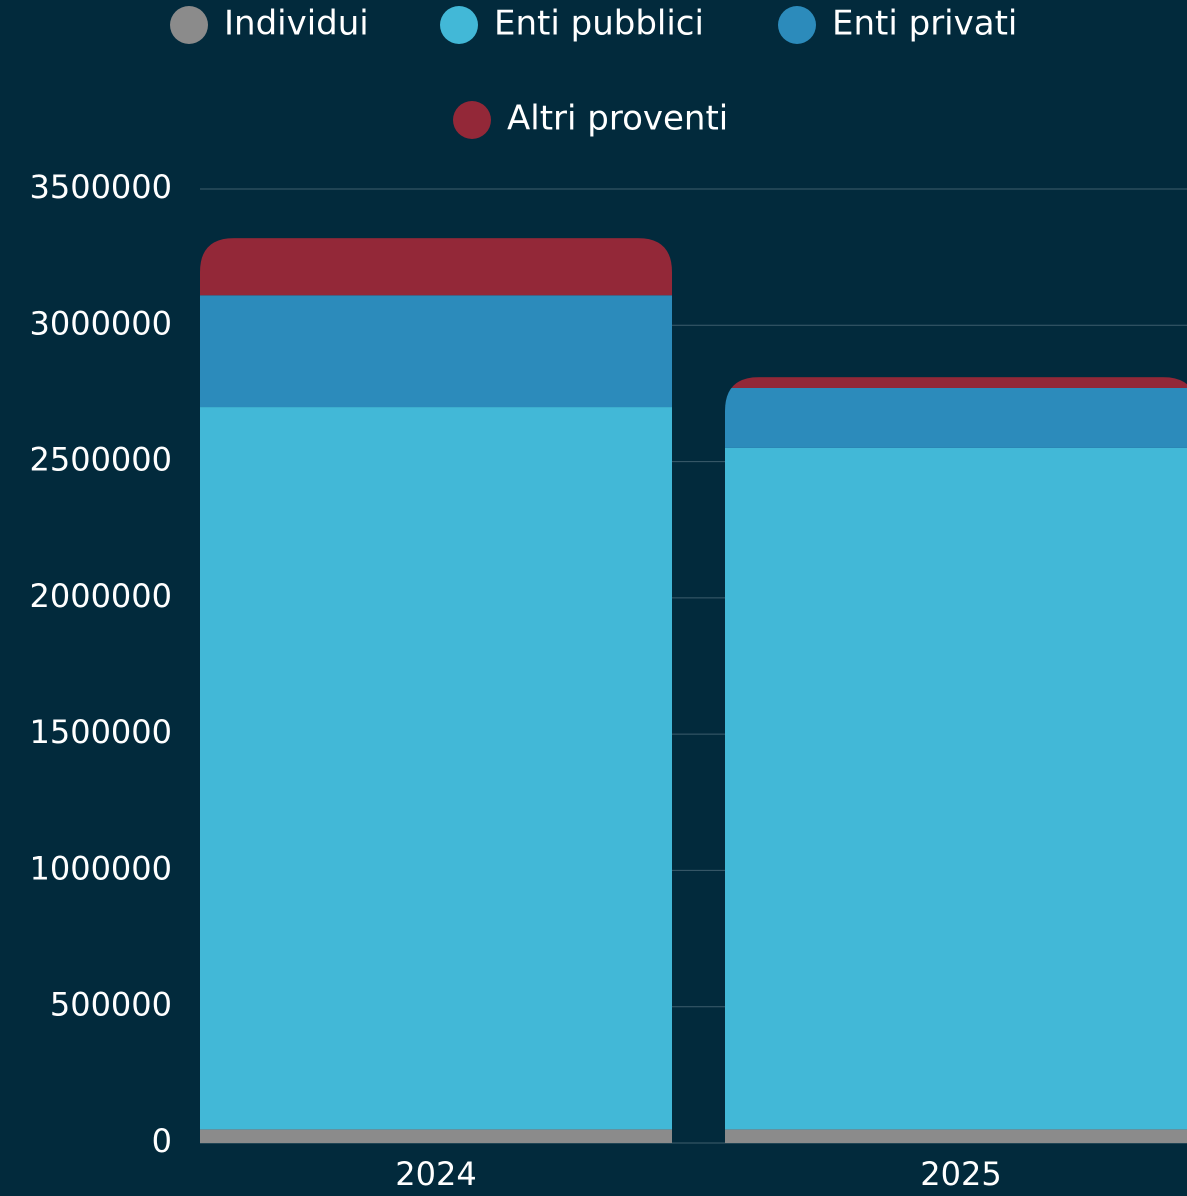 The height and width of the screenshot is (1196, 1187). What do you see at coordinates (162, 1141) in the screenshot?
I see `y-tick-label: 0` at bounding box center [162, 1141].